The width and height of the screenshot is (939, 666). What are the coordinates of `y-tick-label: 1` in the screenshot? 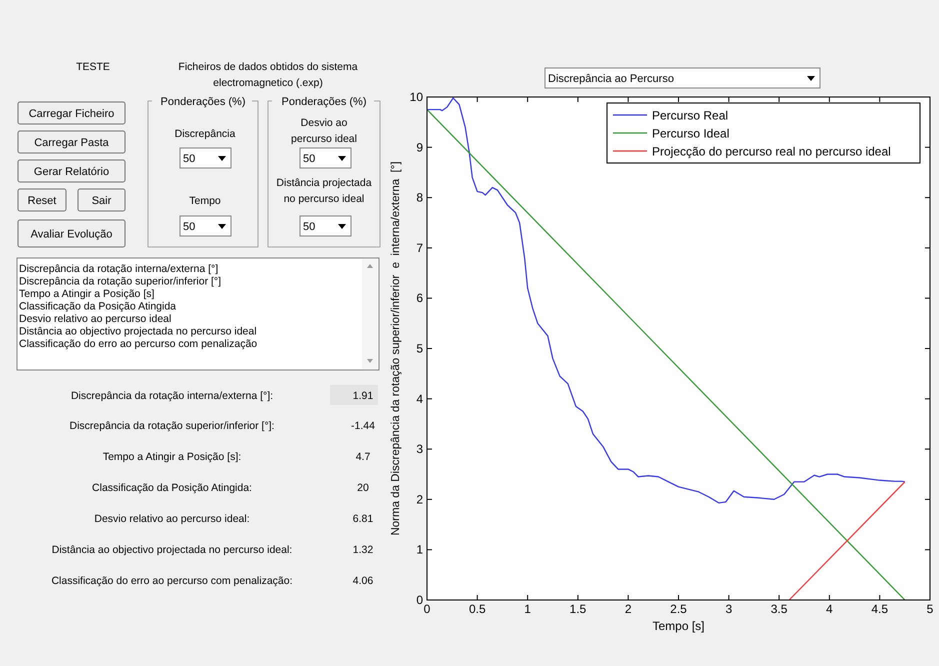 It's located at (420, 549).